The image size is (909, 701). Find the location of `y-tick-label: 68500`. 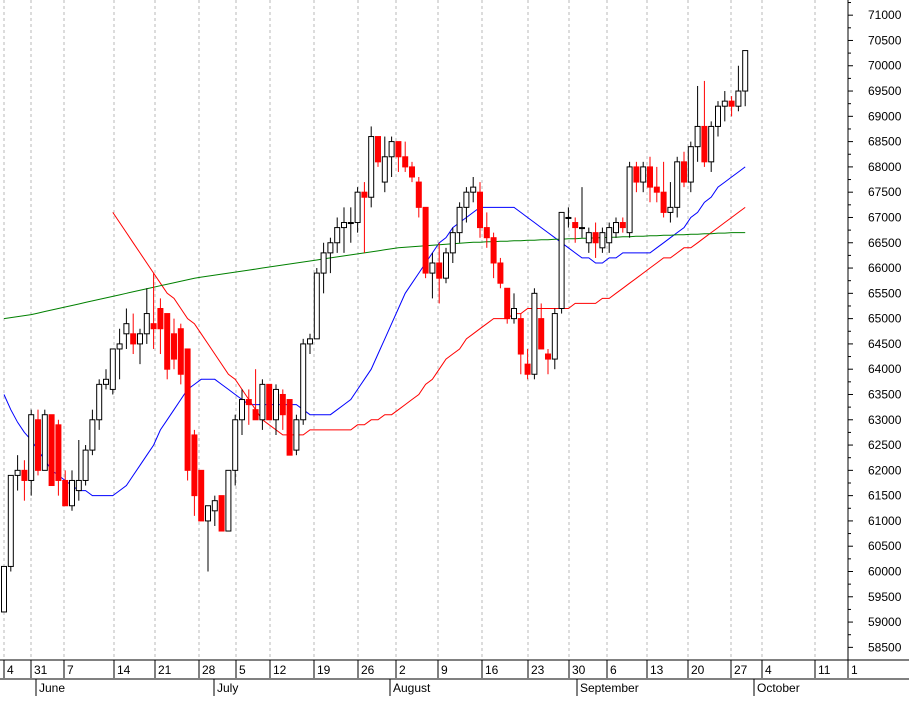

y-tick-label: 68500 is located at coordinates (885, 142).